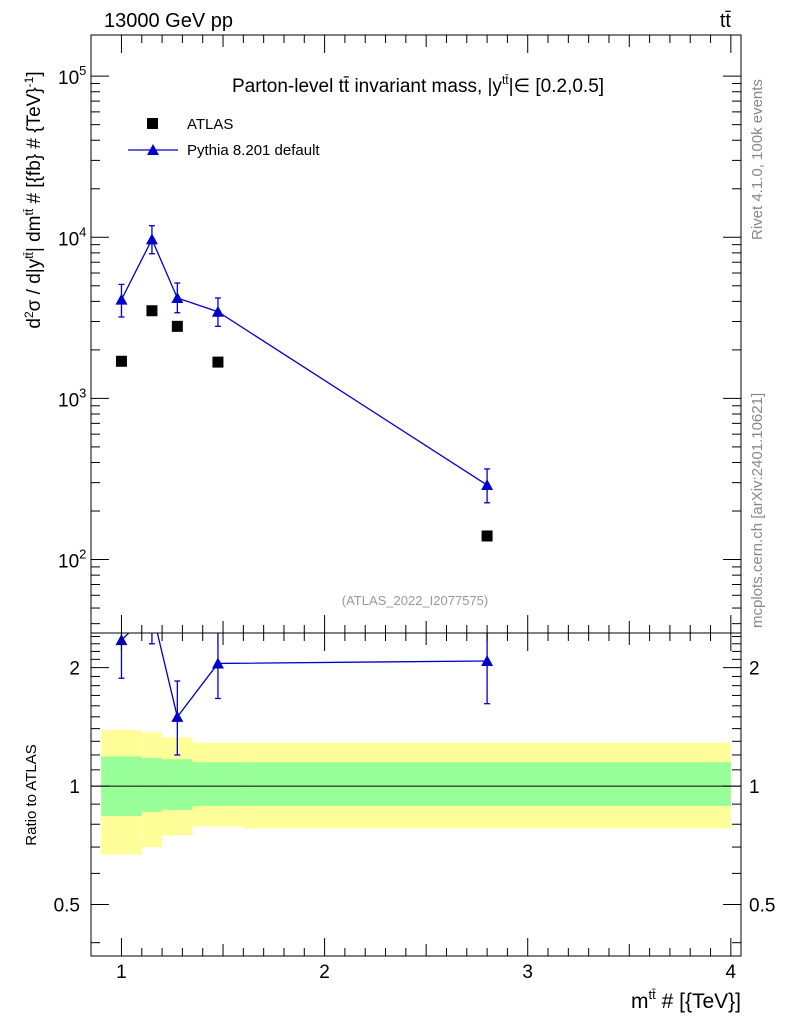  What do you see at coordinates (224, 137) in the screenshot?
I see `legend: ATLAS Pythia 8.201 default` at bounding box center [224, 137].